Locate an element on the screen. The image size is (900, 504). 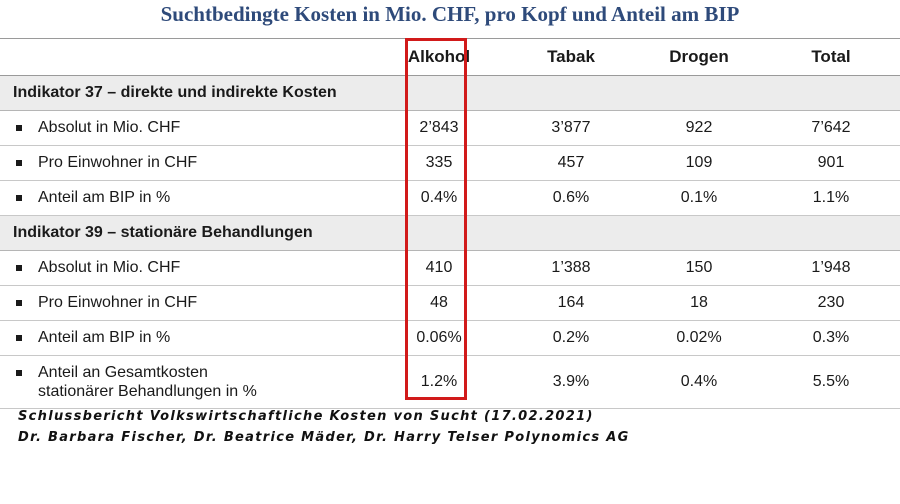
row-label-line1: Anteil an Gesamtkosten is located at coordinates (123, 372).